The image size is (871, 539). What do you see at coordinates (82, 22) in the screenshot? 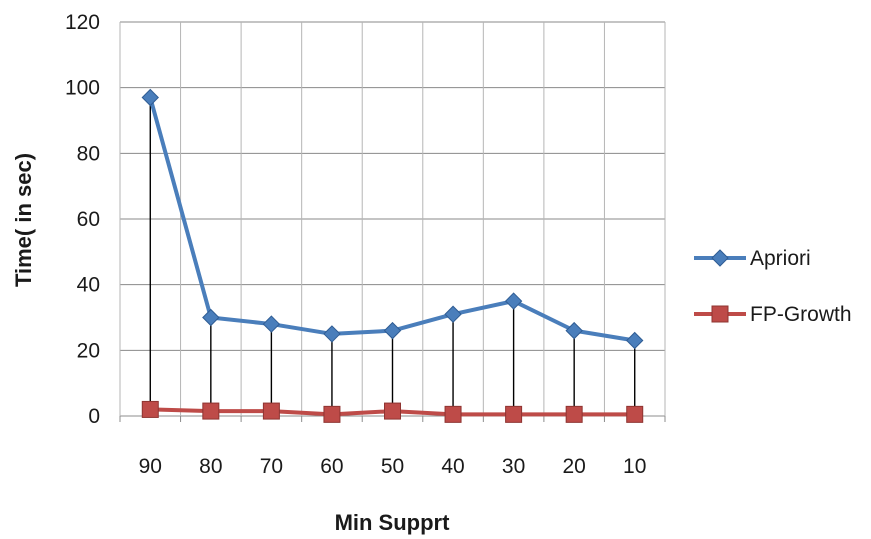
I see `y-tick-label: 120` at bounding box center [82, 22].